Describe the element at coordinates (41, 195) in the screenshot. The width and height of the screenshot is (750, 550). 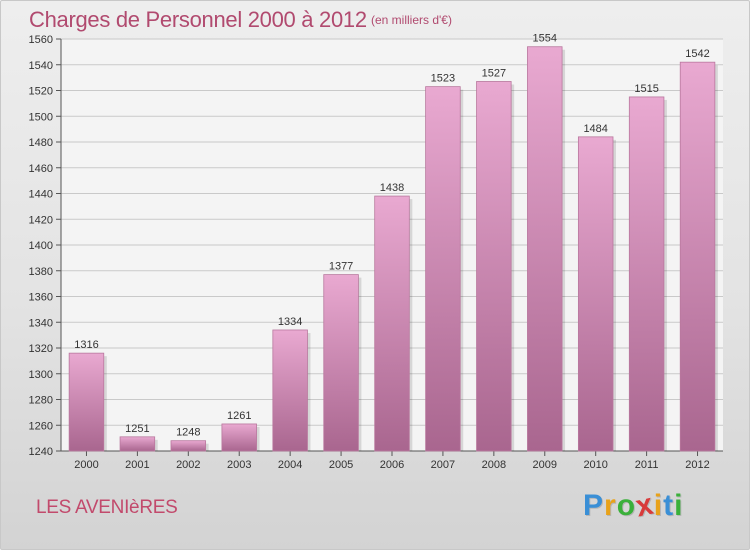
I see `y-tick-label: 1440` at that location.